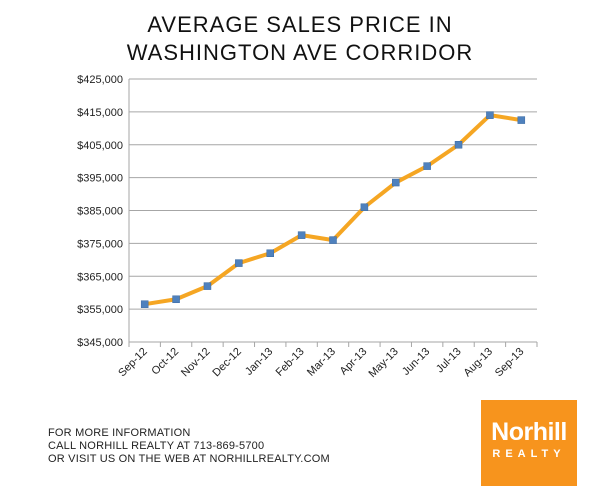 The image size is (600, 500). Describe the element at coordinates (133, 363) in the screenshot. I see `x-tick-label: Sep-12` at that location.